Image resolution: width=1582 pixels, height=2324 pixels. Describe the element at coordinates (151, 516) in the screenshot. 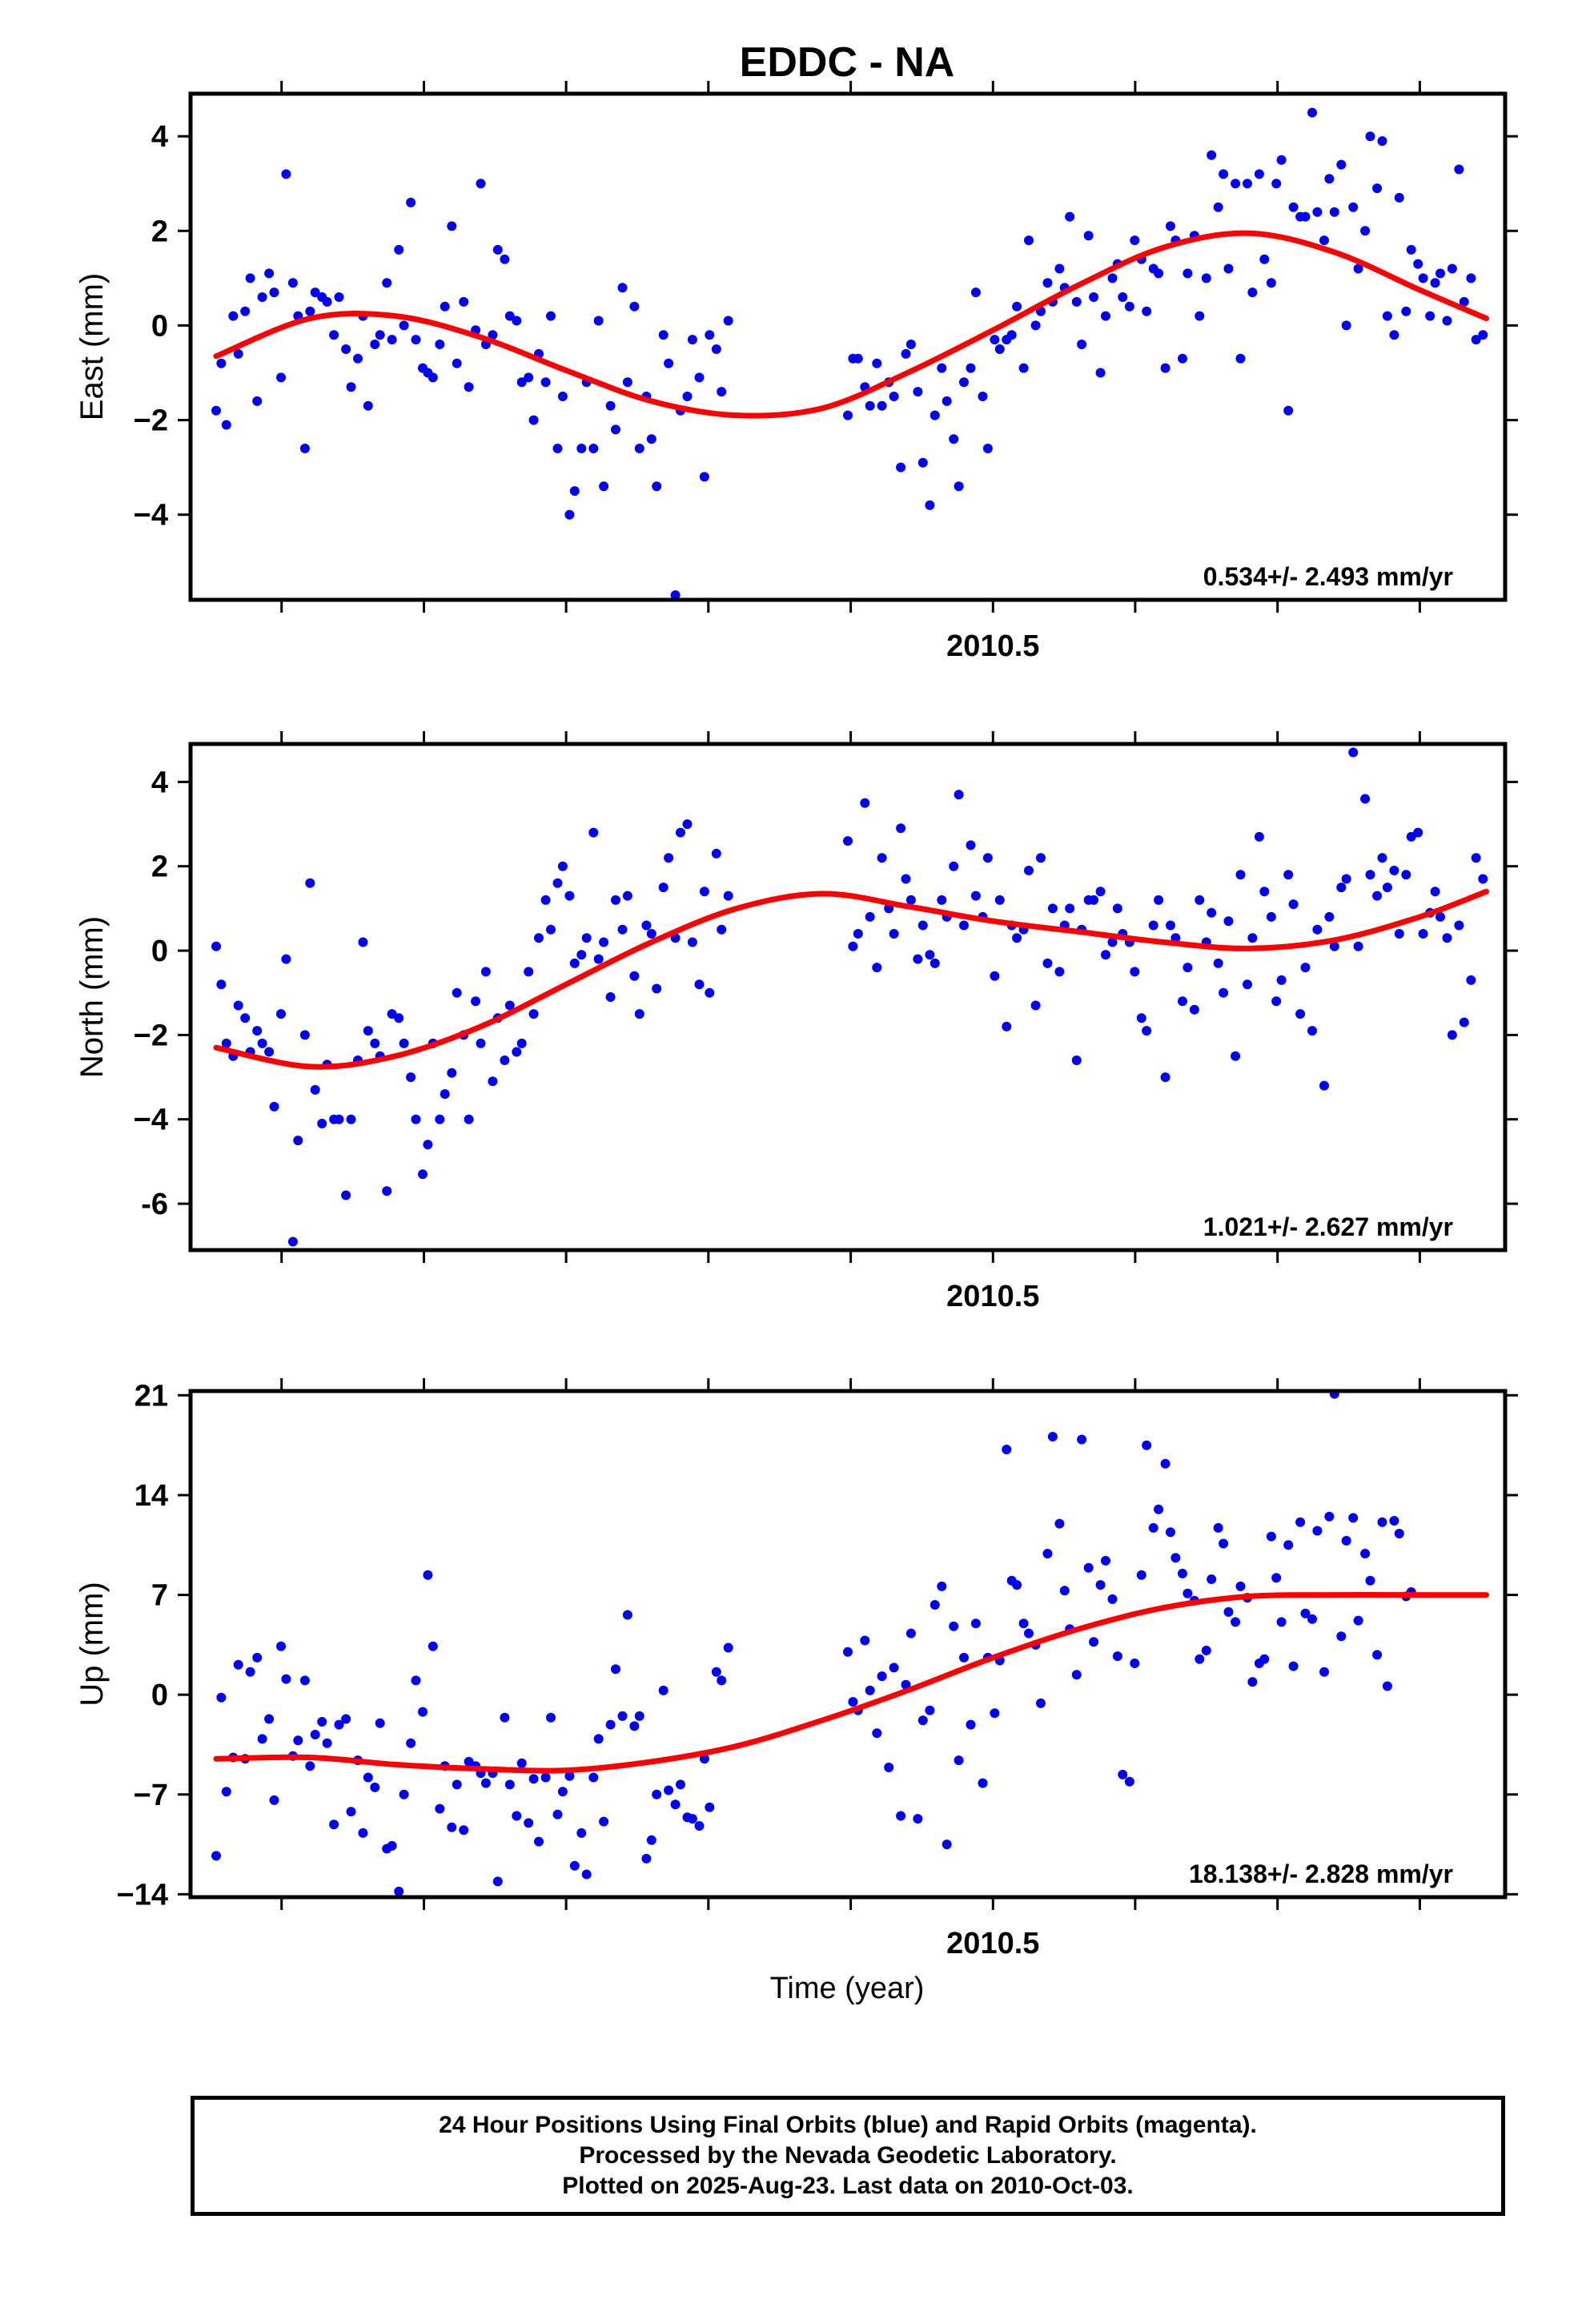

I see `east-y-tick-label: −4` at that location.